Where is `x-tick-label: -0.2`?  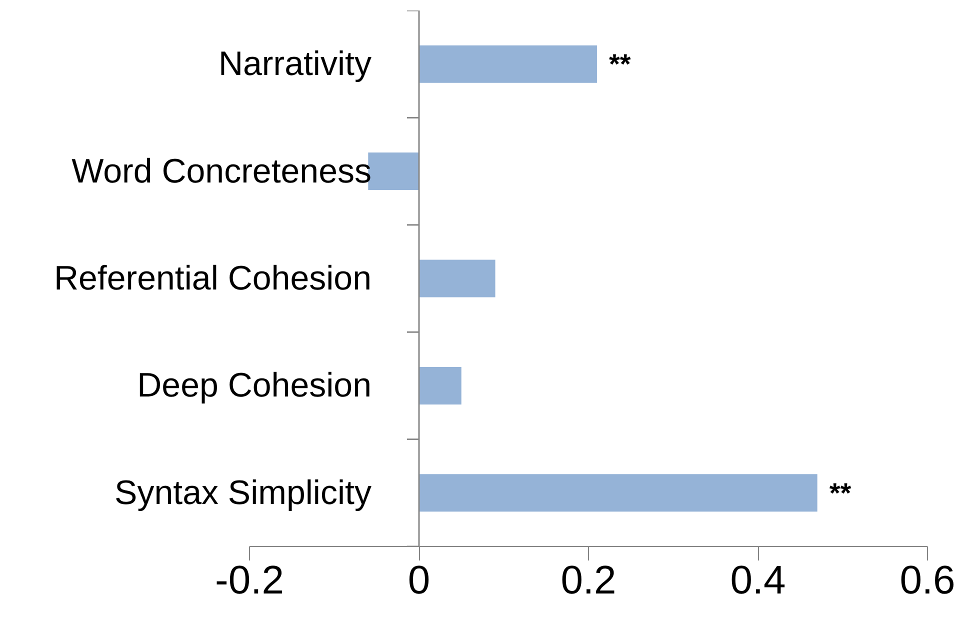 x-tick-label: -0.2 is located at coordinates (249, 580).